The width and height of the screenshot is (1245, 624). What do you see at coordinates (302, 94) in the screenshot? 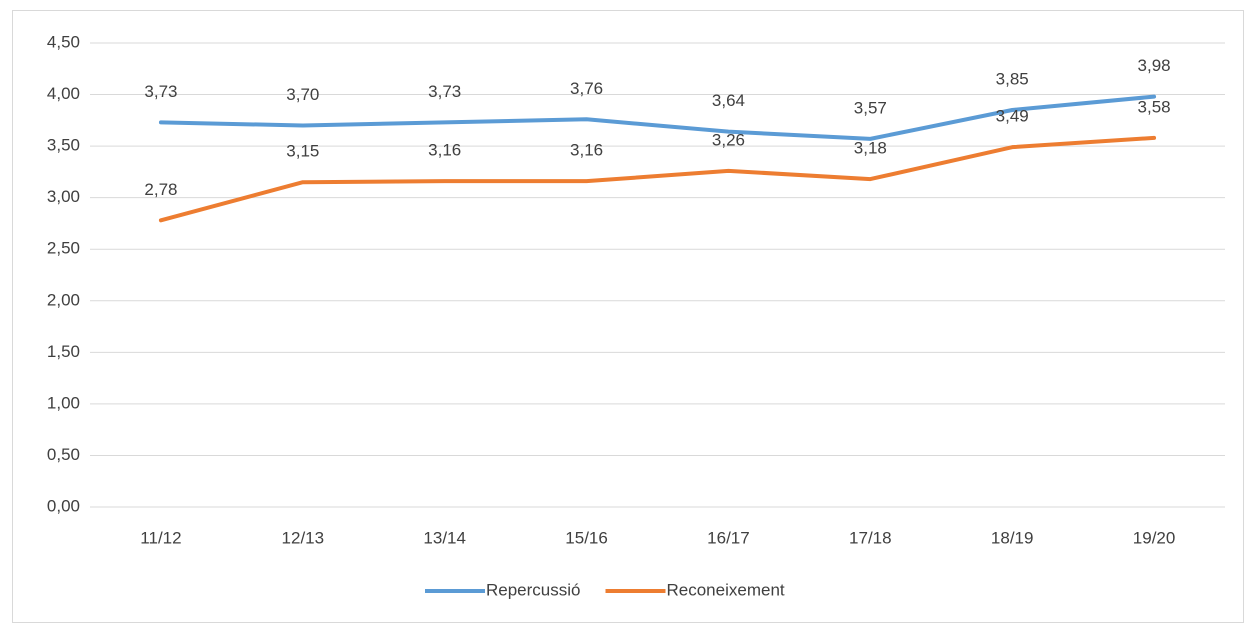
I see `data-label: 3,70` at bounding box center [302, 94].